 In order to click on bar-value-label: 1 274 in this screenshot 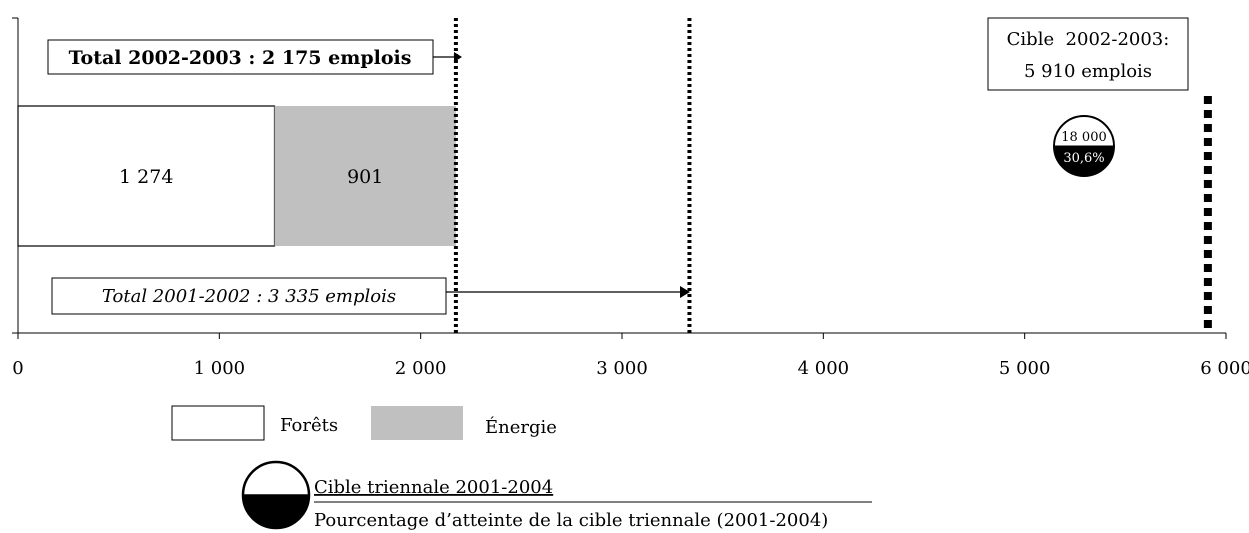, I will do `click(146, 177)`.